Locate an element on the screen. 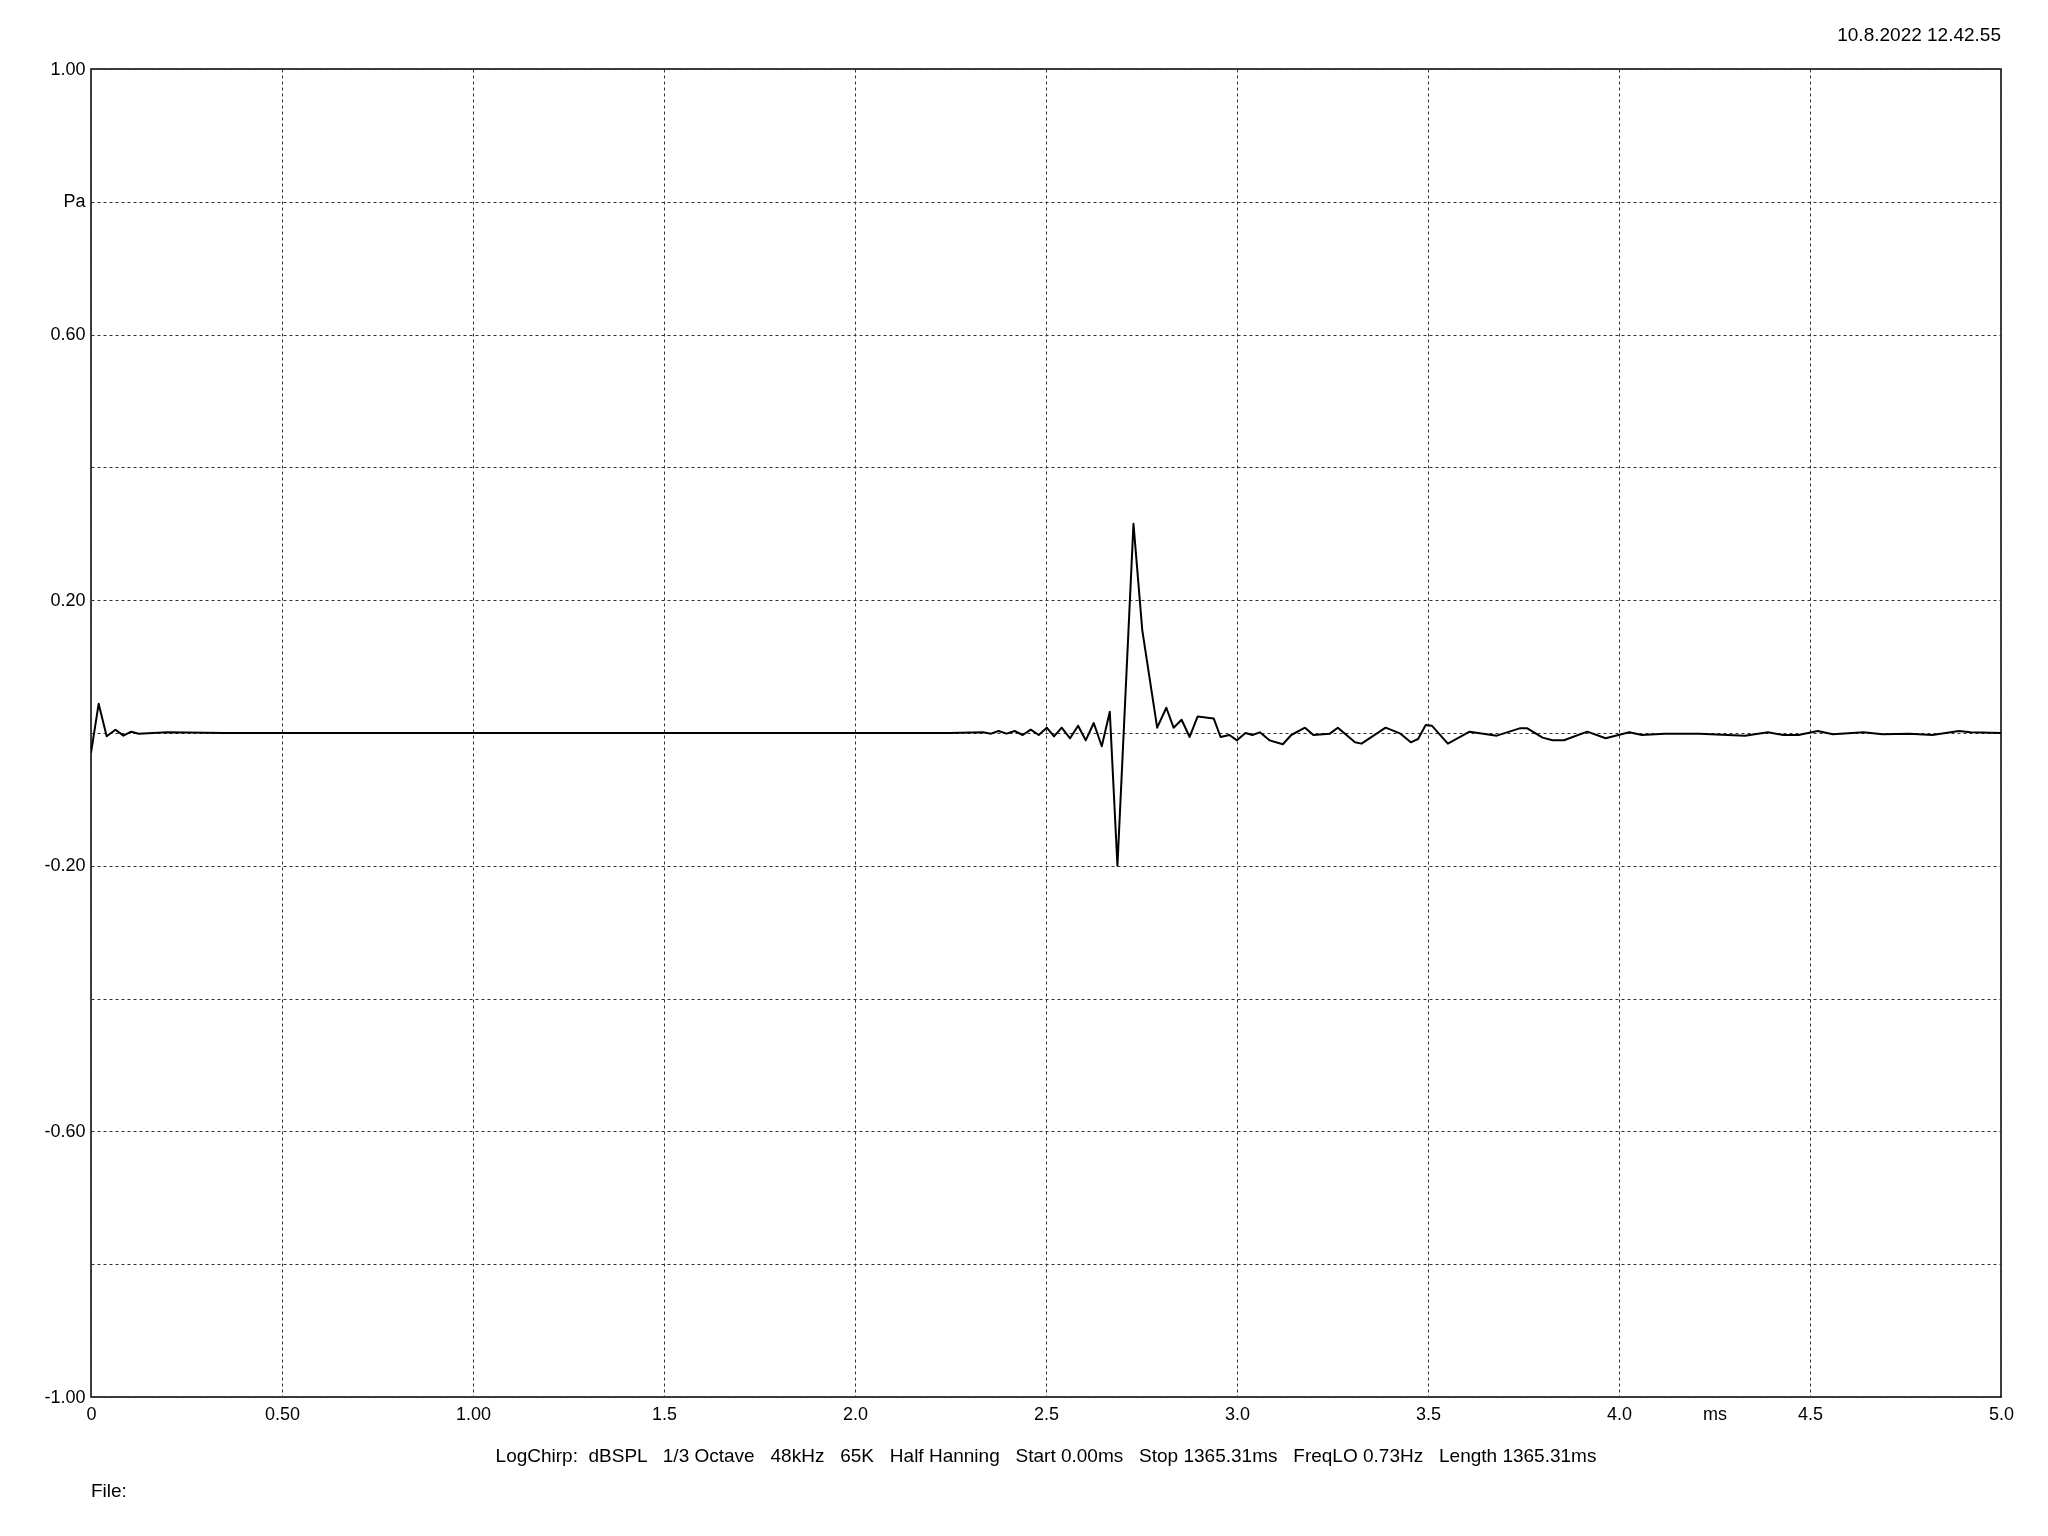 This screenshot has width=2048, height=1536. x-tick-label: 0 is located at coordinates (91, 1413).